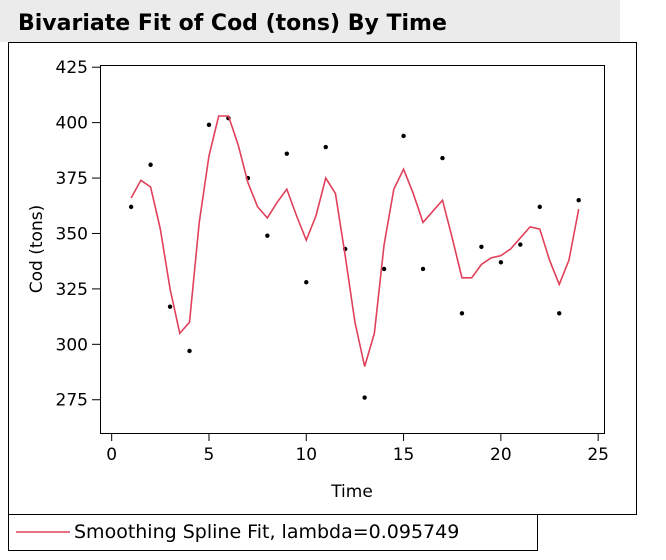  I want to click on x-tick-label: 25, so click(598, 455).